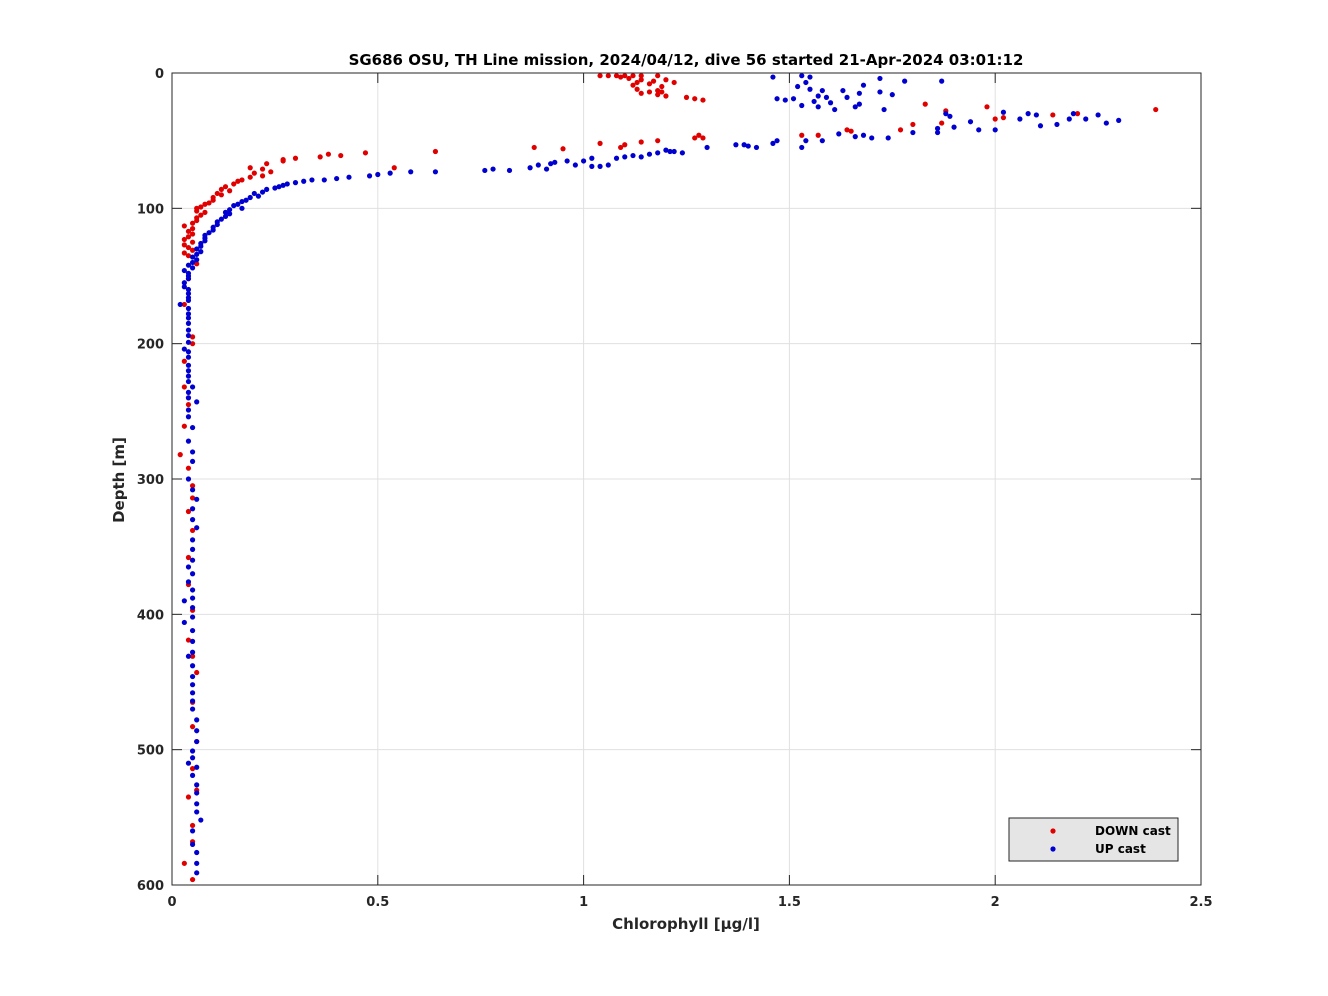 The image size is (1328, 996). I want to click on x-tick-label: 1.5, so click(789, 902).